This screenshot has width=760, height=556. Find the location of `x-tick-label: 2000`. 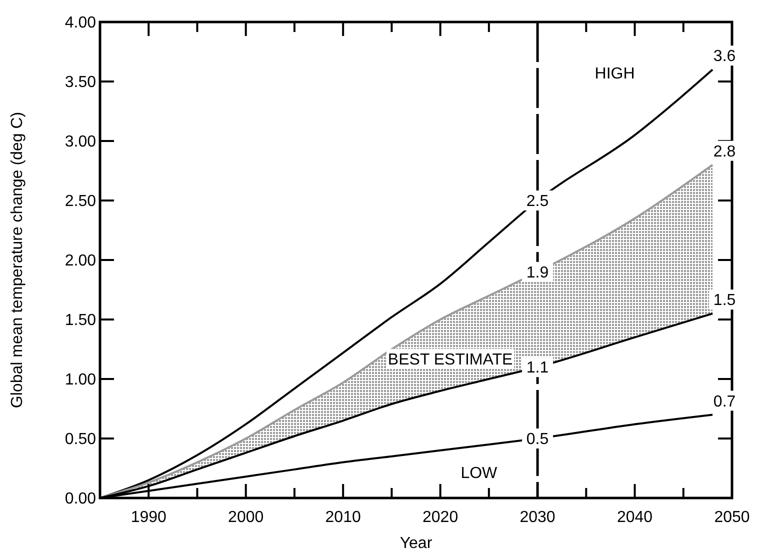

x-tick-label: 2000 is located at coordinates (246, 517).